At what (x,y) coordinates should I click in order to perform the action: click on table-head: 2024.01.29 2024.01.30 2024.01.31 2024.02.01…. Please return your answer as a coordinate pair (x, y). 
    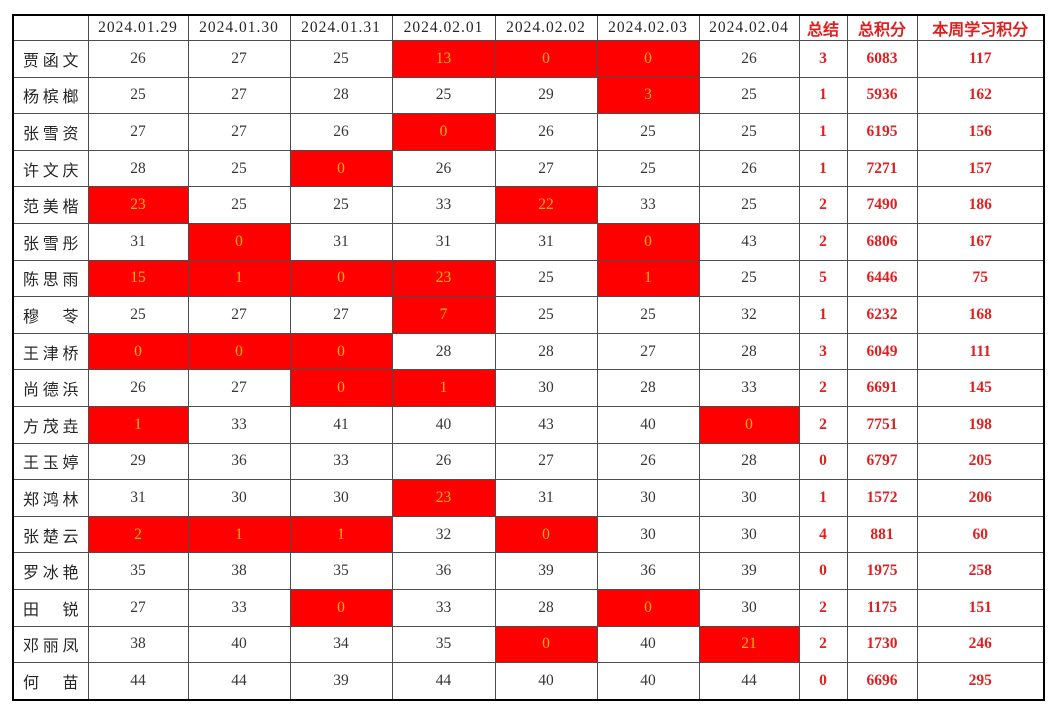
    Looking at the image, I should click on (528, 27).